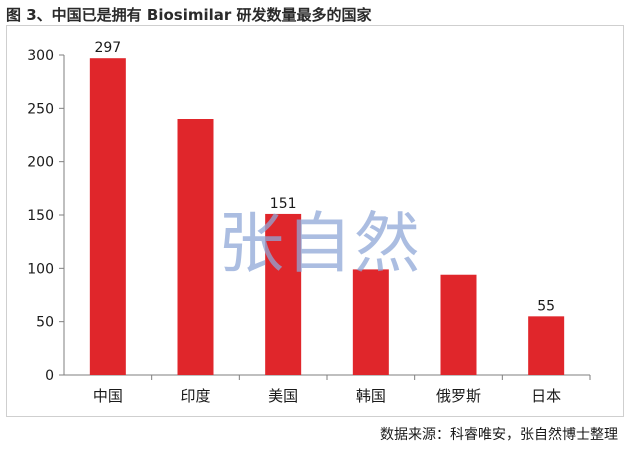 This screenshot has height=450, width=632. I want to click on watermark: 张自然, so click(320, 243).